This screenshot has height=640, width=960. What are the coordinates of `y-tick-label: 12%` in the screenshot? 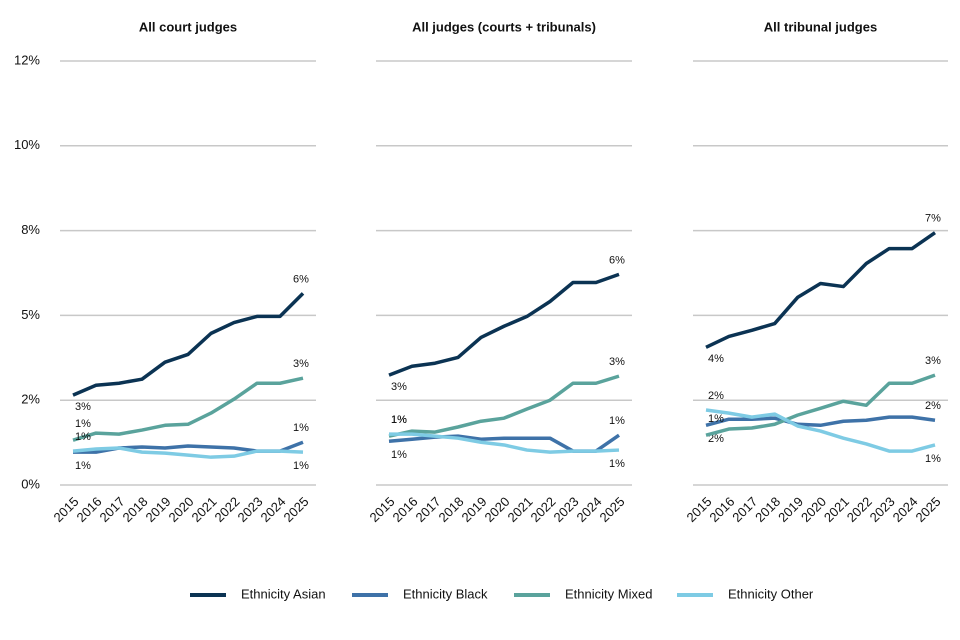 It's located at (27, 59).